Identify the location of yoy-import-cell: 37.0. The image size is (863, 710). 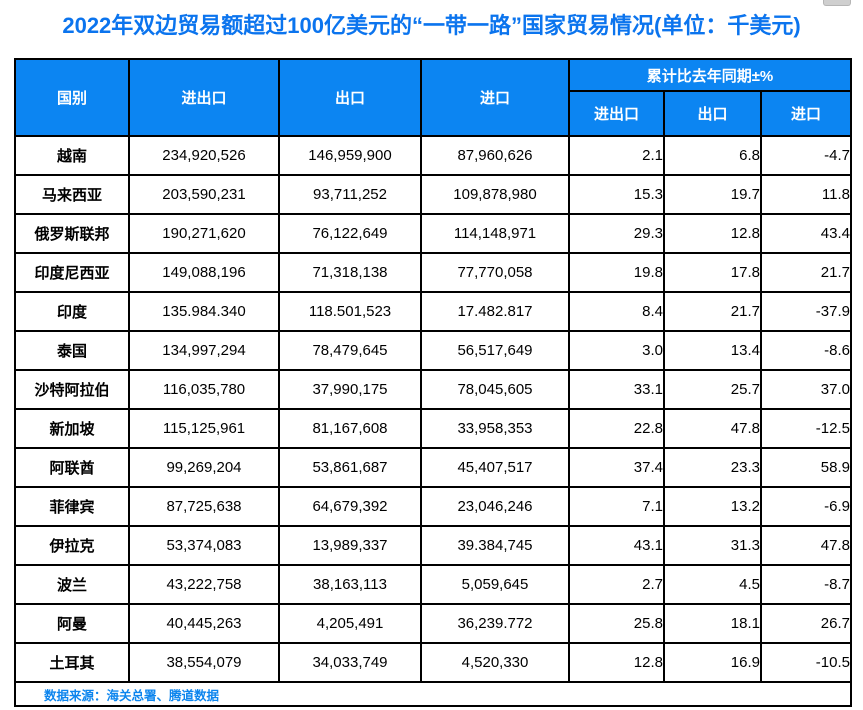
(806, 389).